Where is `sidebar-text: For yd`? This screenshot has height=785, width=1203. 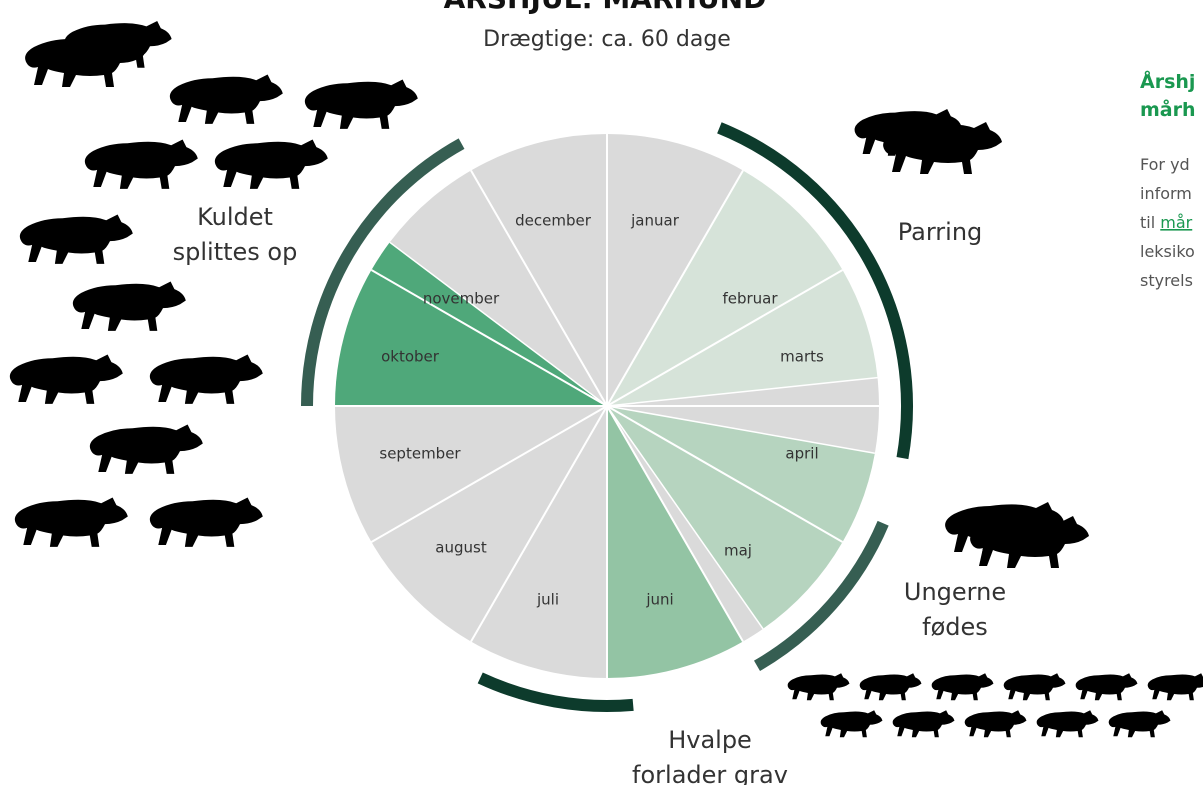 sidebar-text: For yd is located at coordinates (1165, 164).